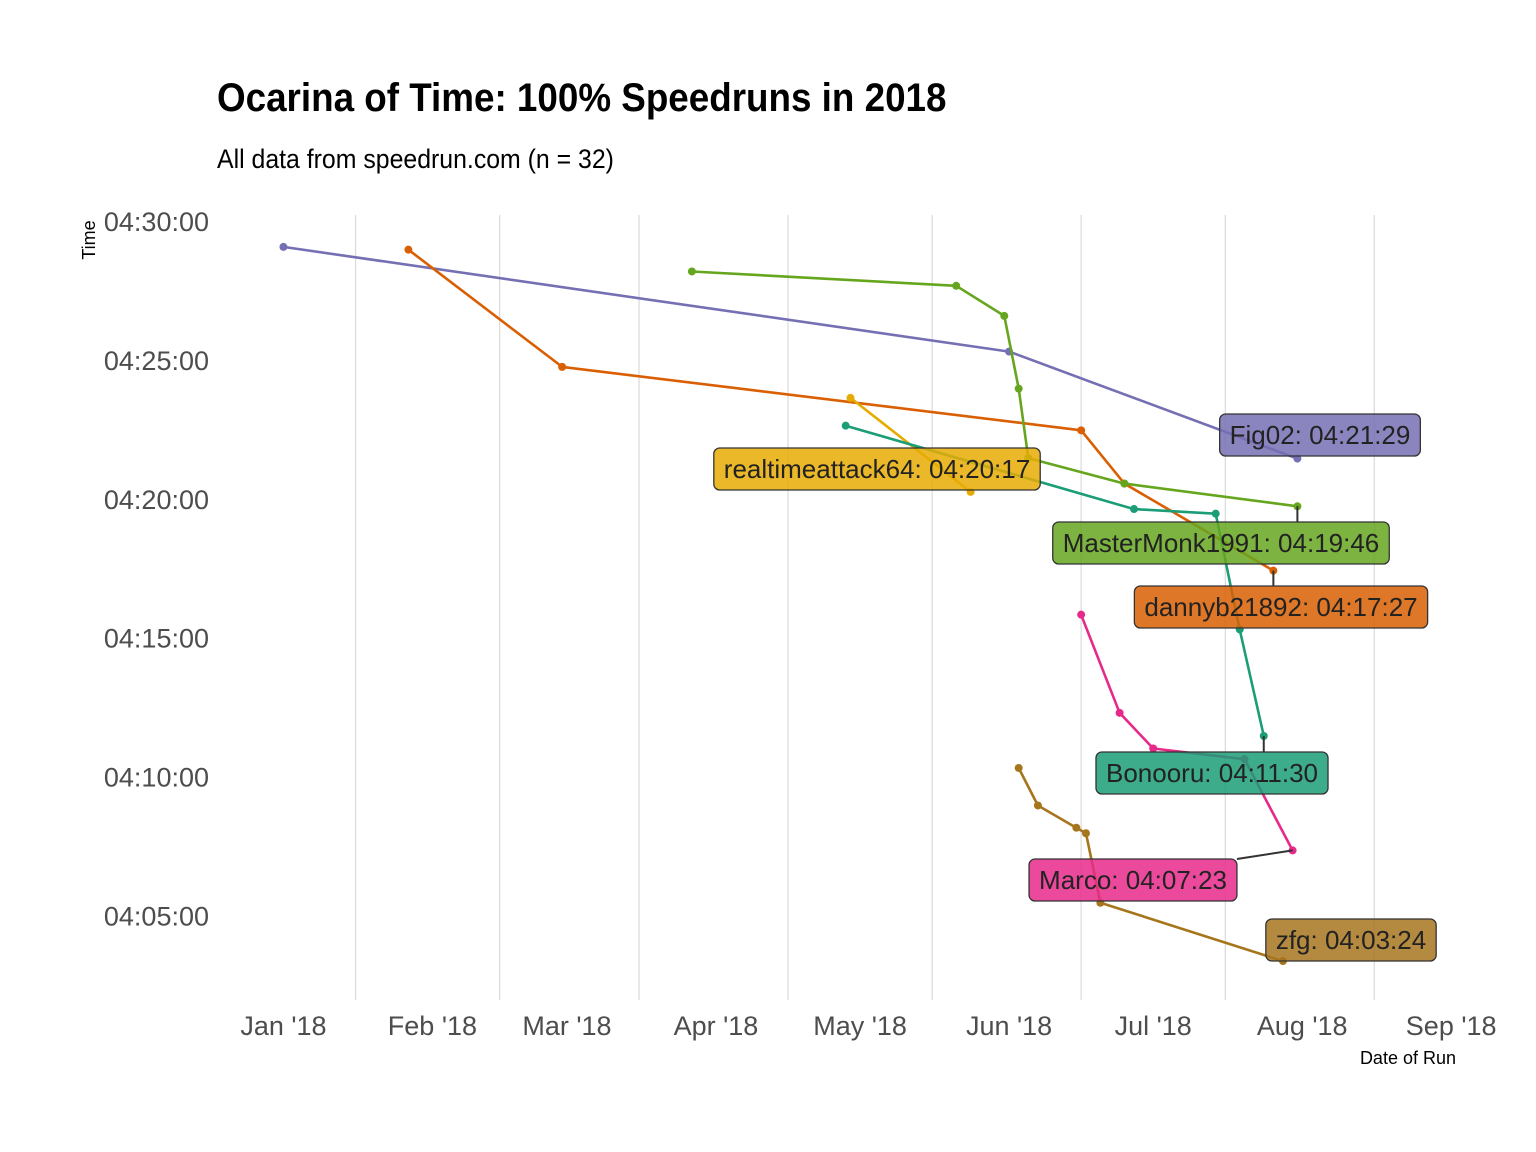  What do you see at coordinates (89, 239) in the screenshot?
I see `y-axis-title: Time` at bounding box center [89, 239].